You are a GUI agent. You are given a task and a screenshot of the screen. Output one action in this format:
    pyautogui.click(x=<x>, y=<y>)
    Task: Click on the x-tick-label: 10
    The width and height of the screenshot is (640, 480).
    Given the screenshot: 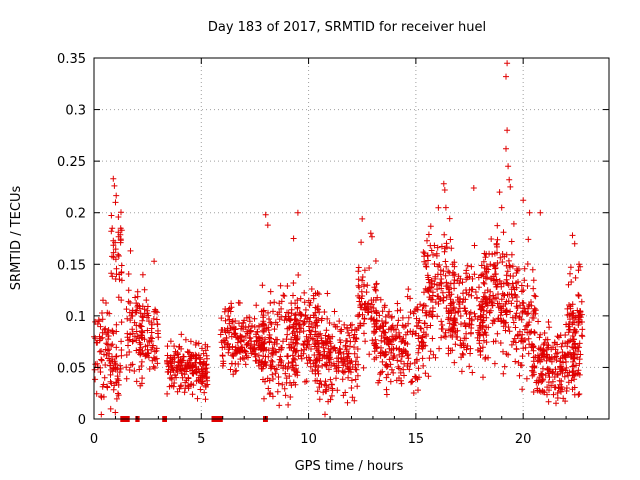 What is the action you would take?
    pyautogui.click(x=308, y=439)
    